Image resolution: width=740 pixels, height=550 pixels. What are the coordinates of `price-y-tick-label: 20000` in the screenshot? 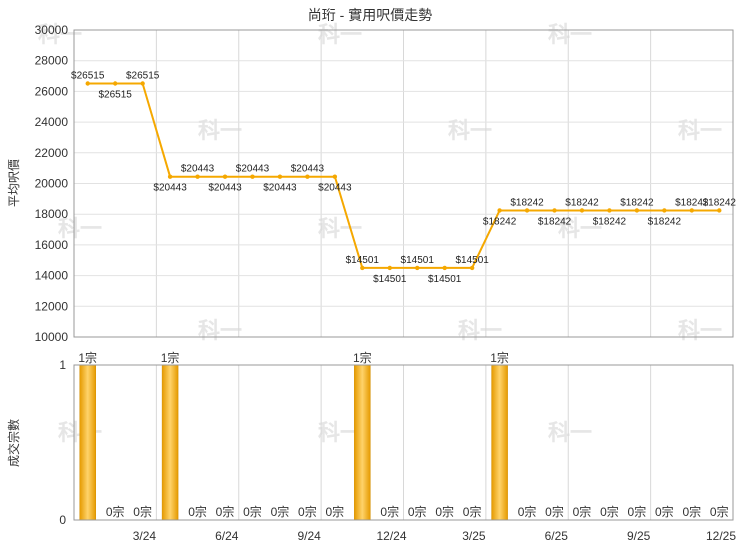 It's located at (52, 184).